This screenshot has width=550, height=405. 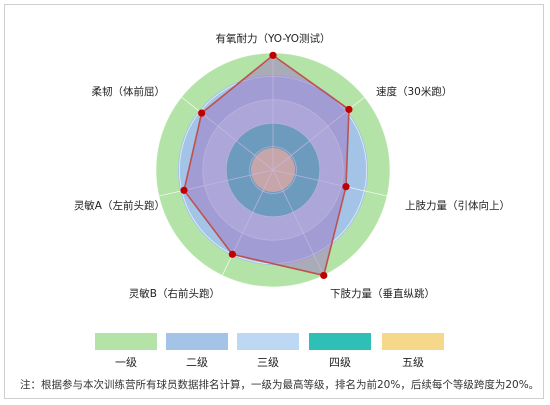 I want to click on axis-label: 有氧耐力（YO-YO测试）, so click(x=272, y=38).